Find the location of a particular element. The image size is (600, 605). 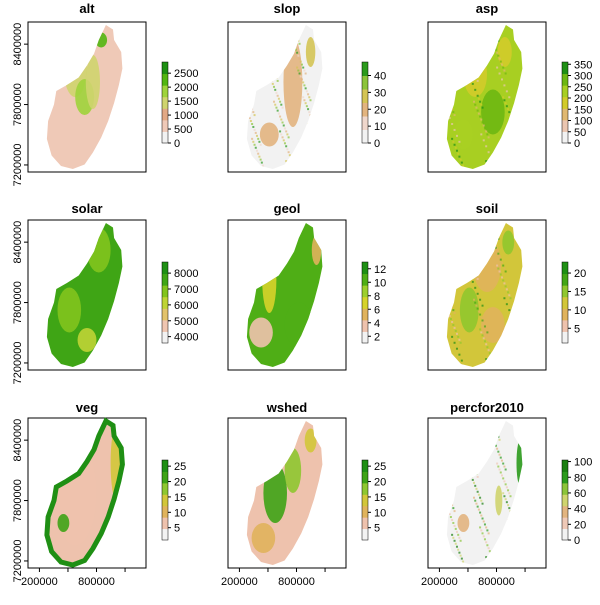

legend-tick-label: 8000 is located at coordinates (186, 274).